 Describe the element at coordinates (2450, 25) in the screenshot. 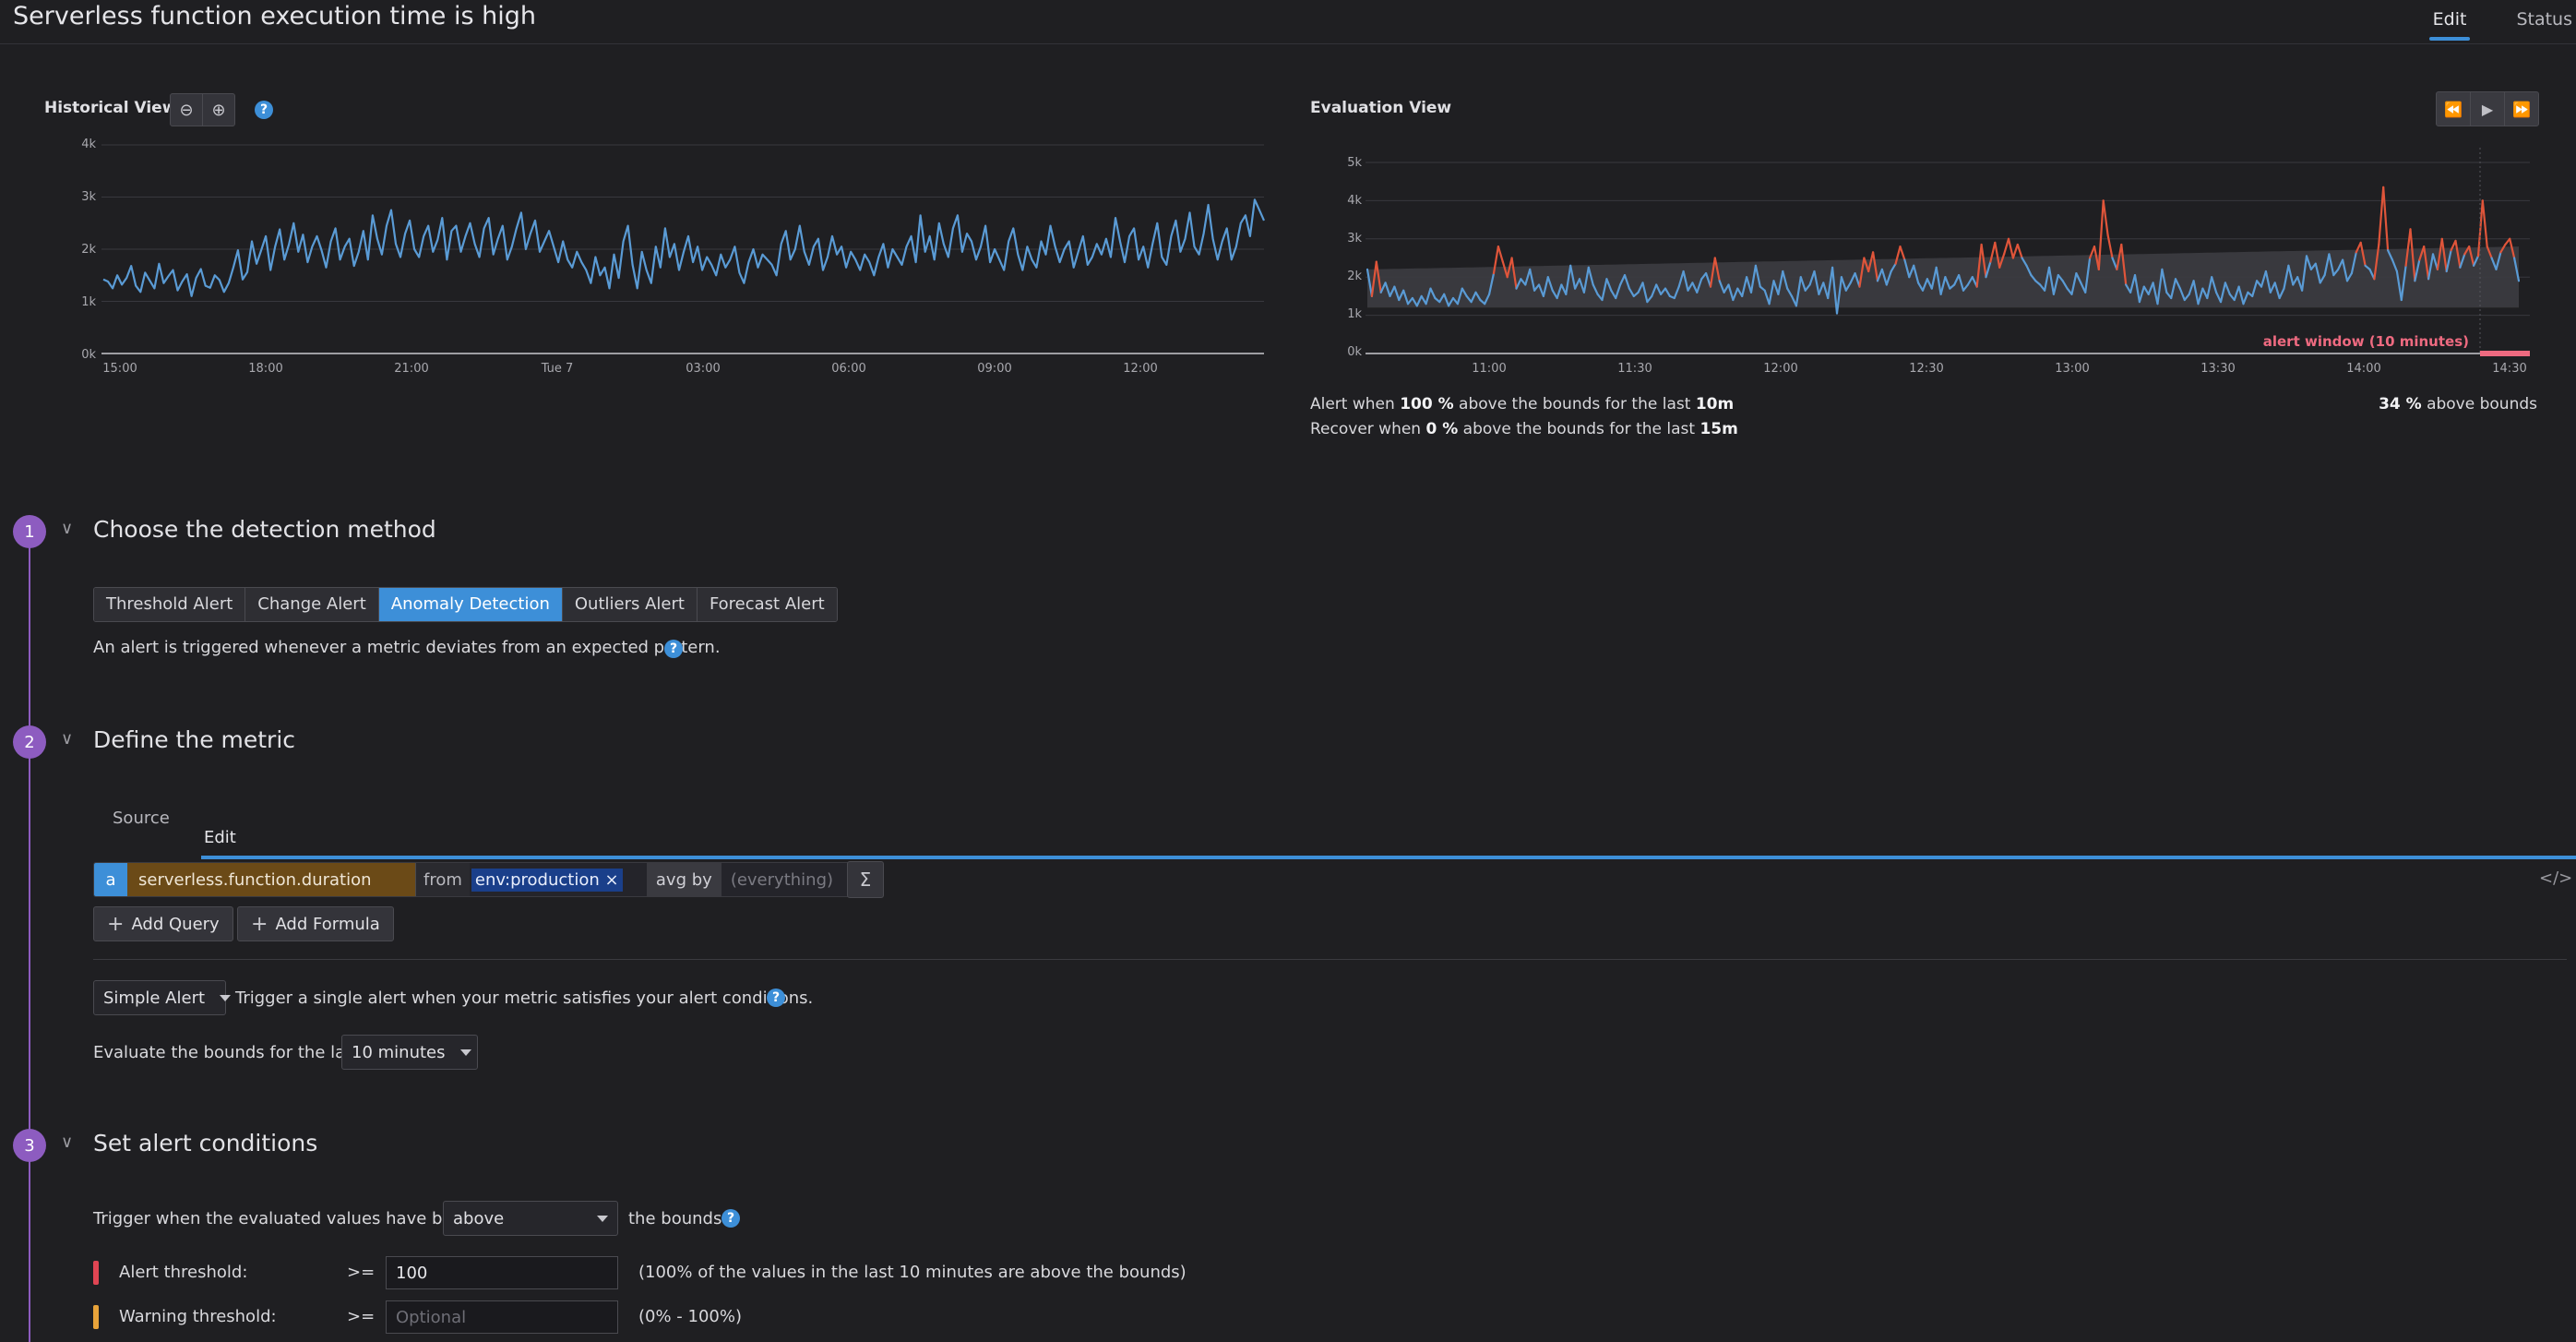

I see `tab-edit: Edit` at that location.